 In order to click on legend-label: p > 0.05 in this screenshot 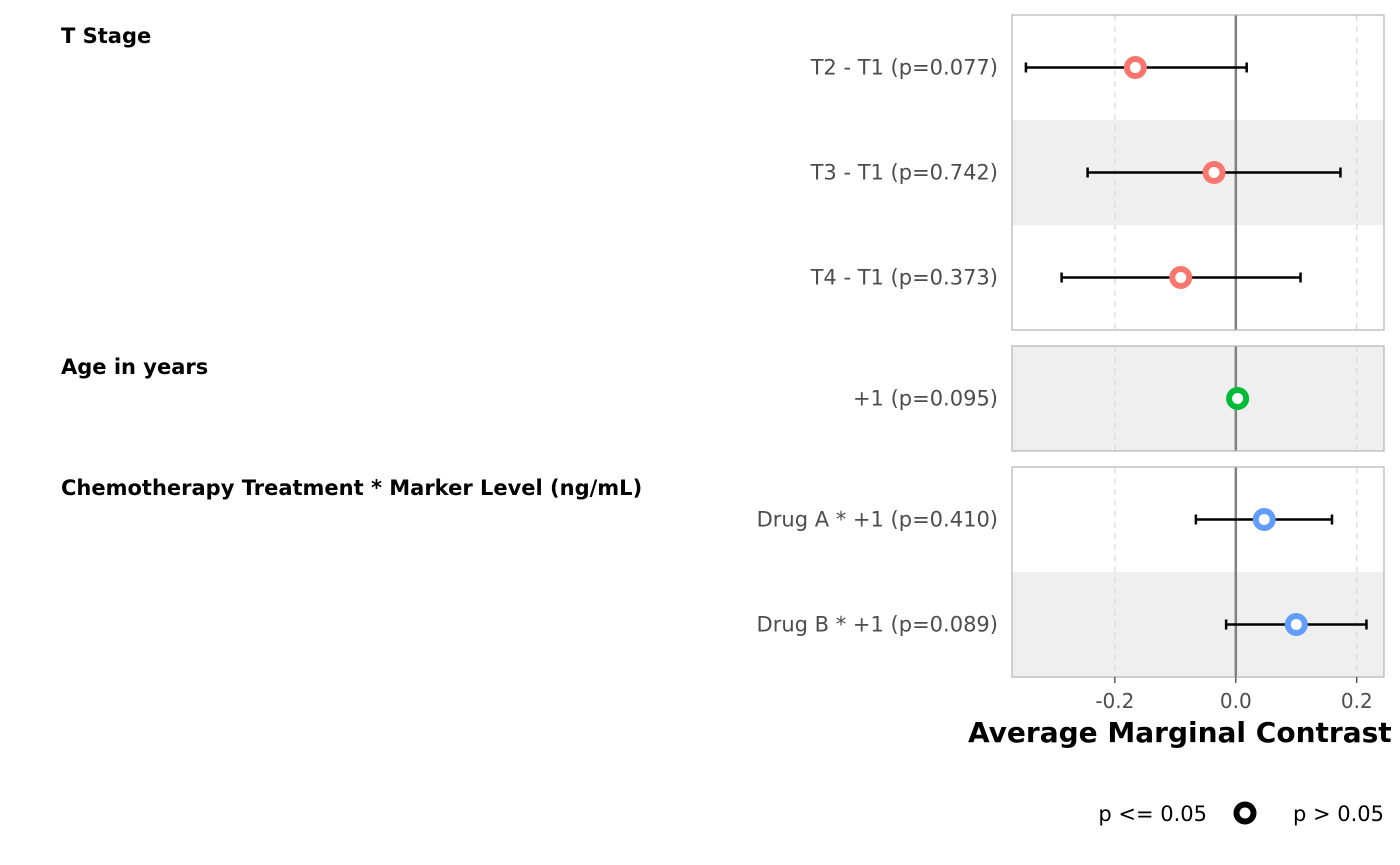, I will do `click(1338, 814)`.